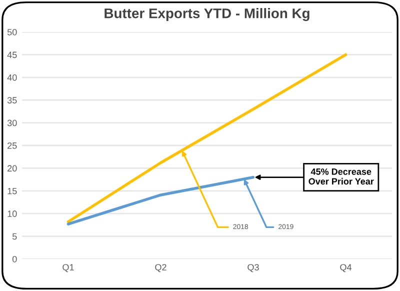  I want to click on y-tick-label: 35, so click(12, 100).